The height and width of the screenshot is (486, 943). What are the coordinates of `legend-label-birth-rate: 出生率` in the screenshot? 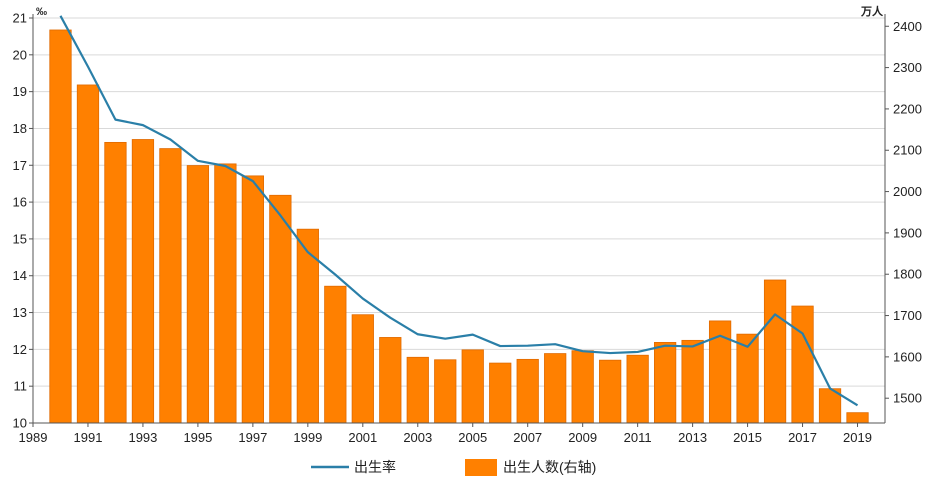 It's located at (375, 467).